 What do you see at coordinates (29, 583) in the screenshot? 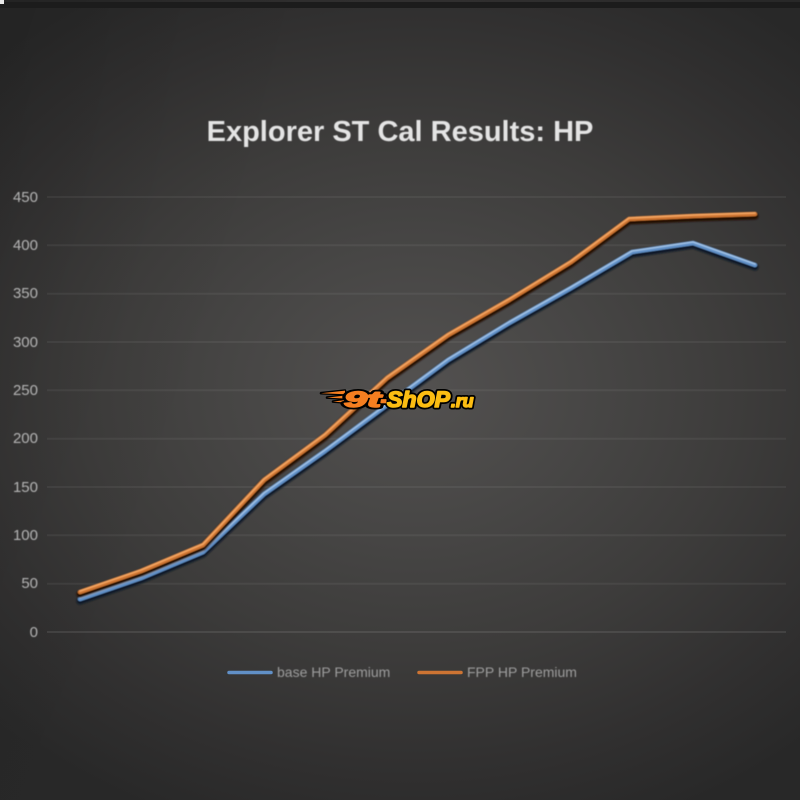
I see `svg-text: 50` at bounding box center [29, 583].